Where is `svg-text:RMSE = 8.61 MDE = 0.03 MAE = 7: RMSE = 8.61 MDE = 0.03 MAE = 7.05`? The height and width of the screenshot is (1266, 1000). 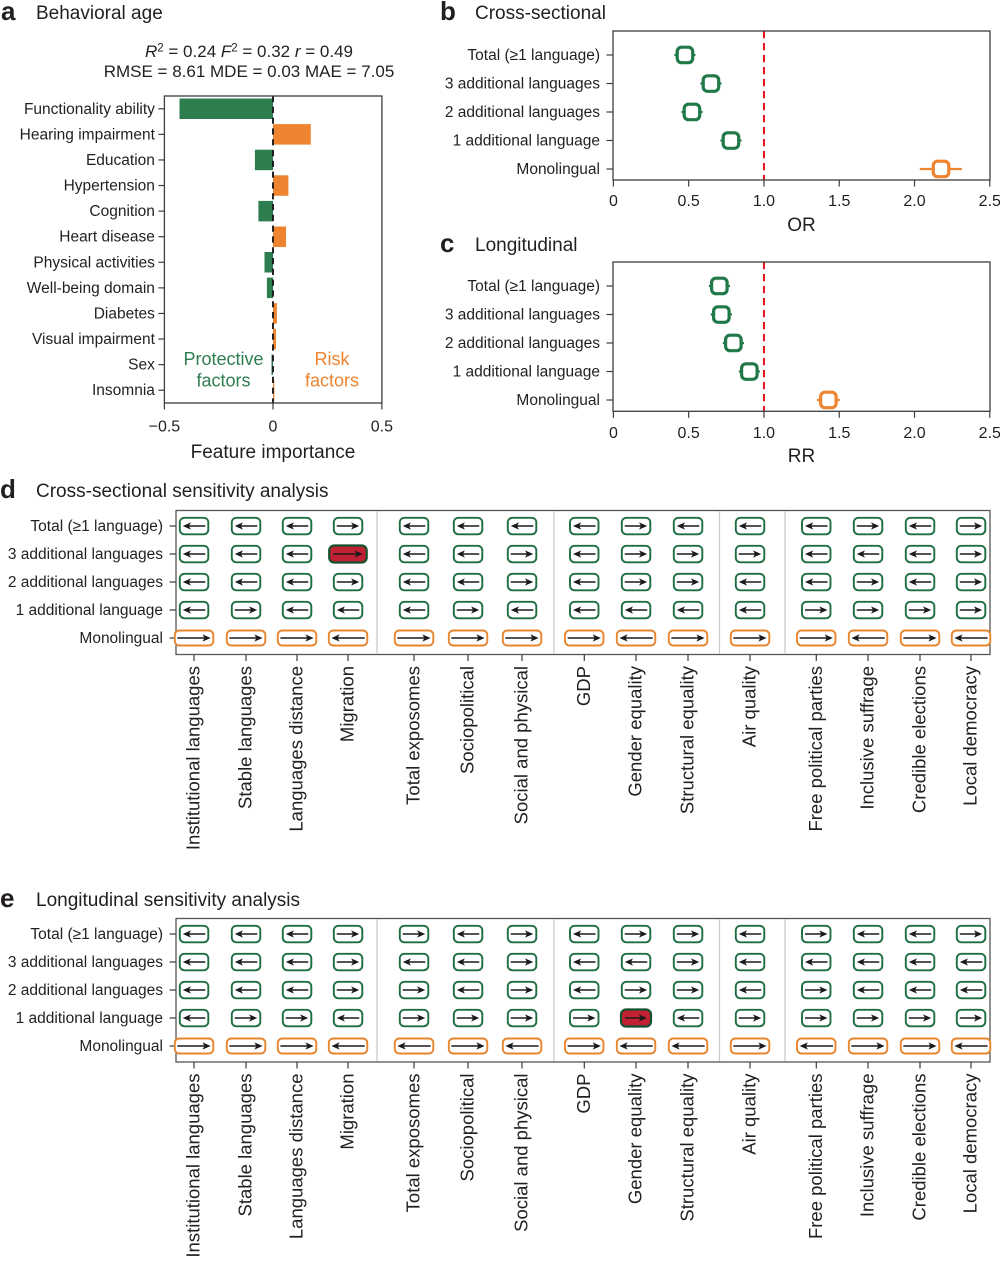 svg-text:RMSE = 8.61 MDE = 0.03 MAE = 7: RMSE = 8.61 MDE = 0.03 MAE = 7.05 is located at coordinates (249, 71).